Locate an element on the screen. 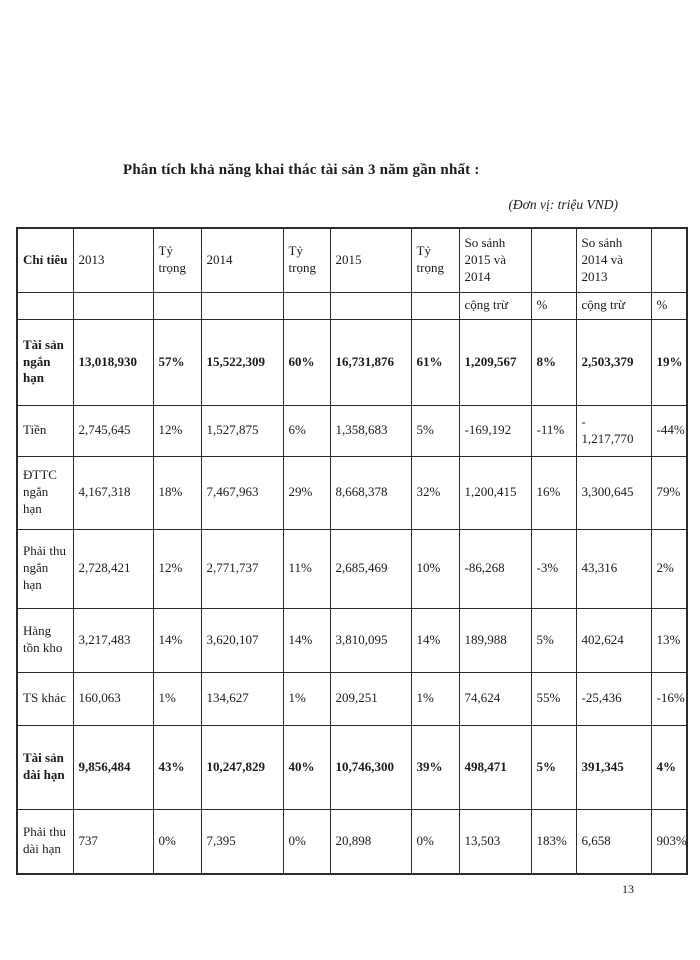  header-cell: Chỉ tiêu is located at coordinates (45, 260).